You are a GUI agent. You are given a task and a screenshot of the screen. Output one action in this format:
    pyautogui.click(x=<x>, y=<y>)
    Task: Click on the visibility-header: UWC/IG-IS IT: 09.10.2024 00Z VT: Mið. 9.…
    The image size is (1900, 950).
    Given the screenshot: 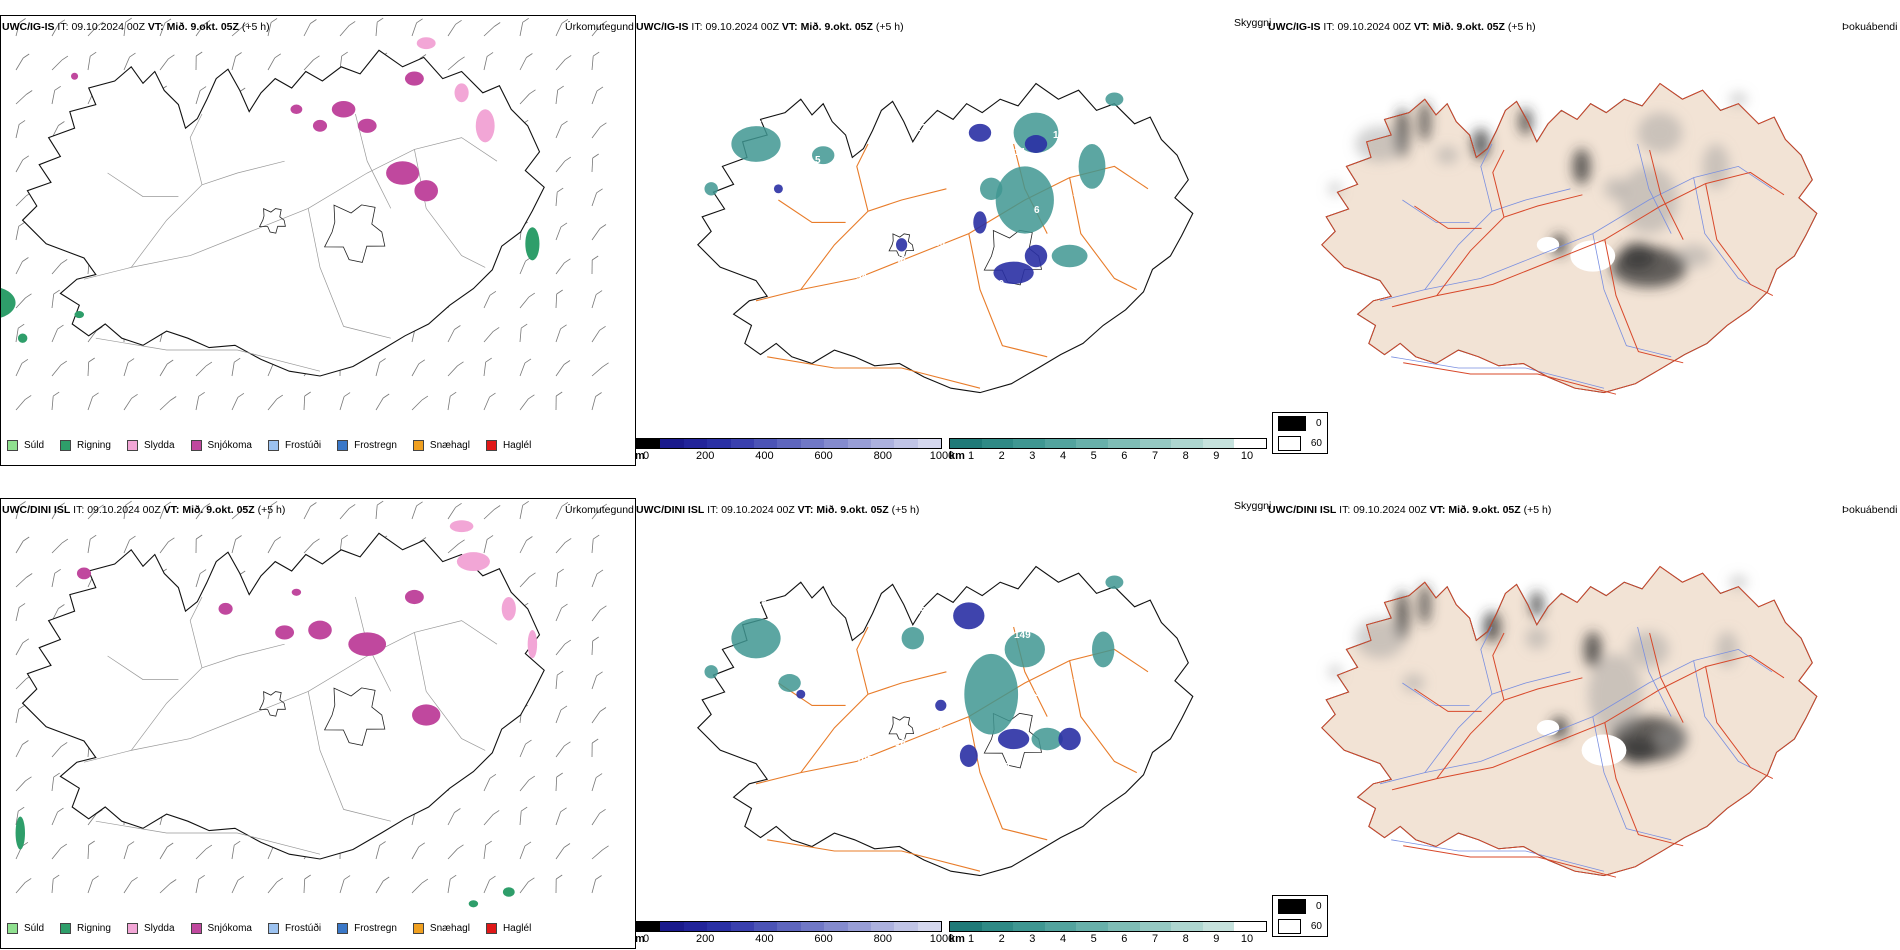 What is the action you would take?
    pyautogui.click(x=770, y=27)
    